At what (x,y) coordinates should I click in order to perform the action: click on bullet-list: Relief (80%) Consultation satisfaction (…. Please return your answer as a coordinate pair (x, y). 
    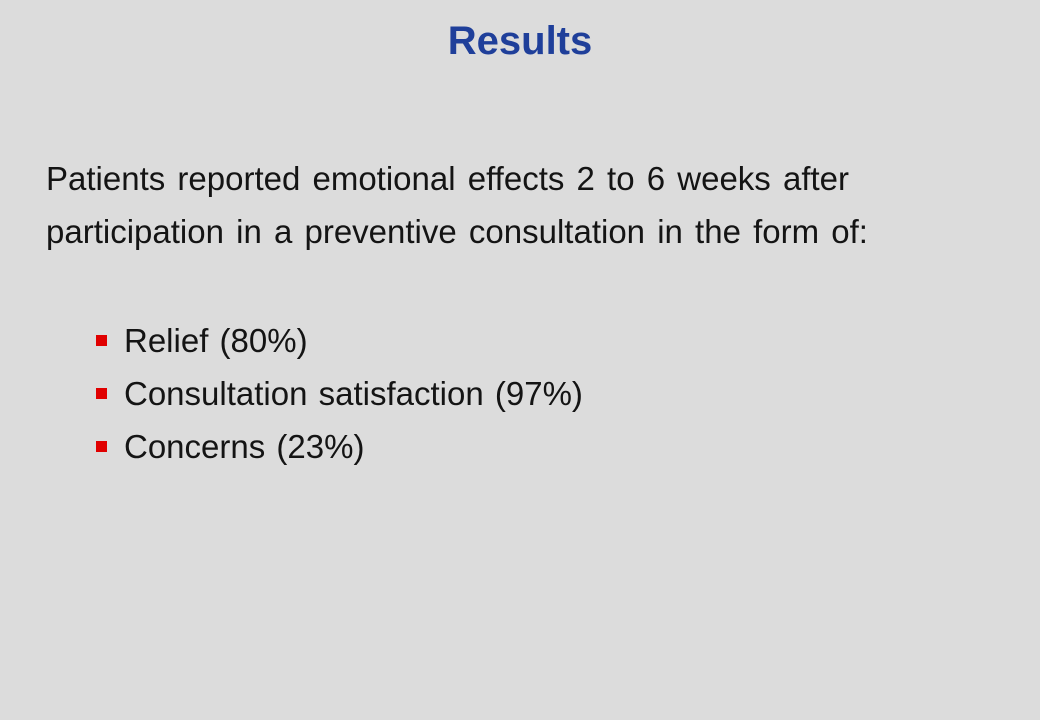
    Looking at the image, I should click on (339, 393).